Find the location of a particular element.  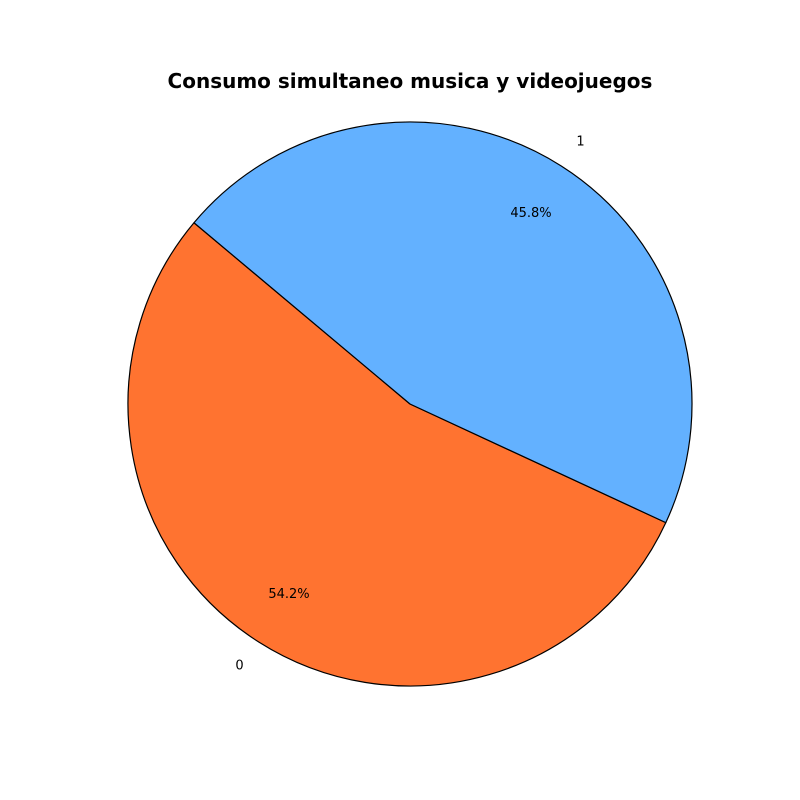

pie-percent-label-0: 54.2% is located at coordinates (288, 594).